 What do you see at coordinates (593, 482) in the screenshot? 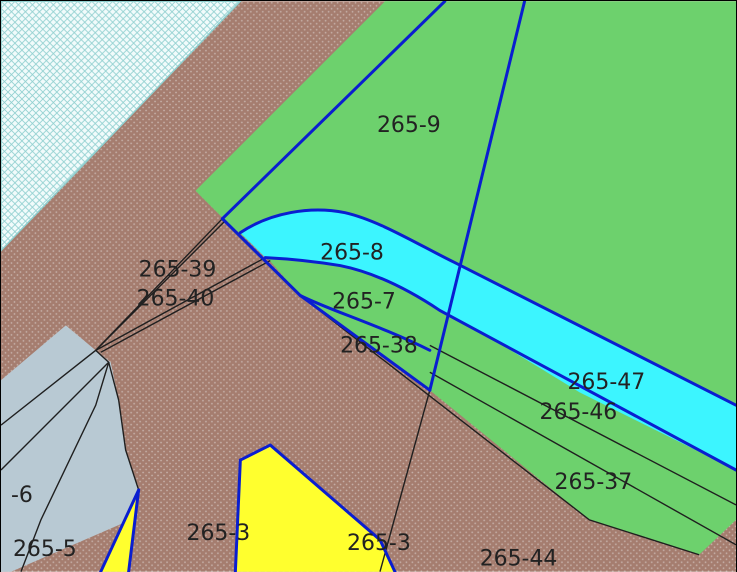
I see `label-265-37: 265-37` at bounding box center [593, 482].